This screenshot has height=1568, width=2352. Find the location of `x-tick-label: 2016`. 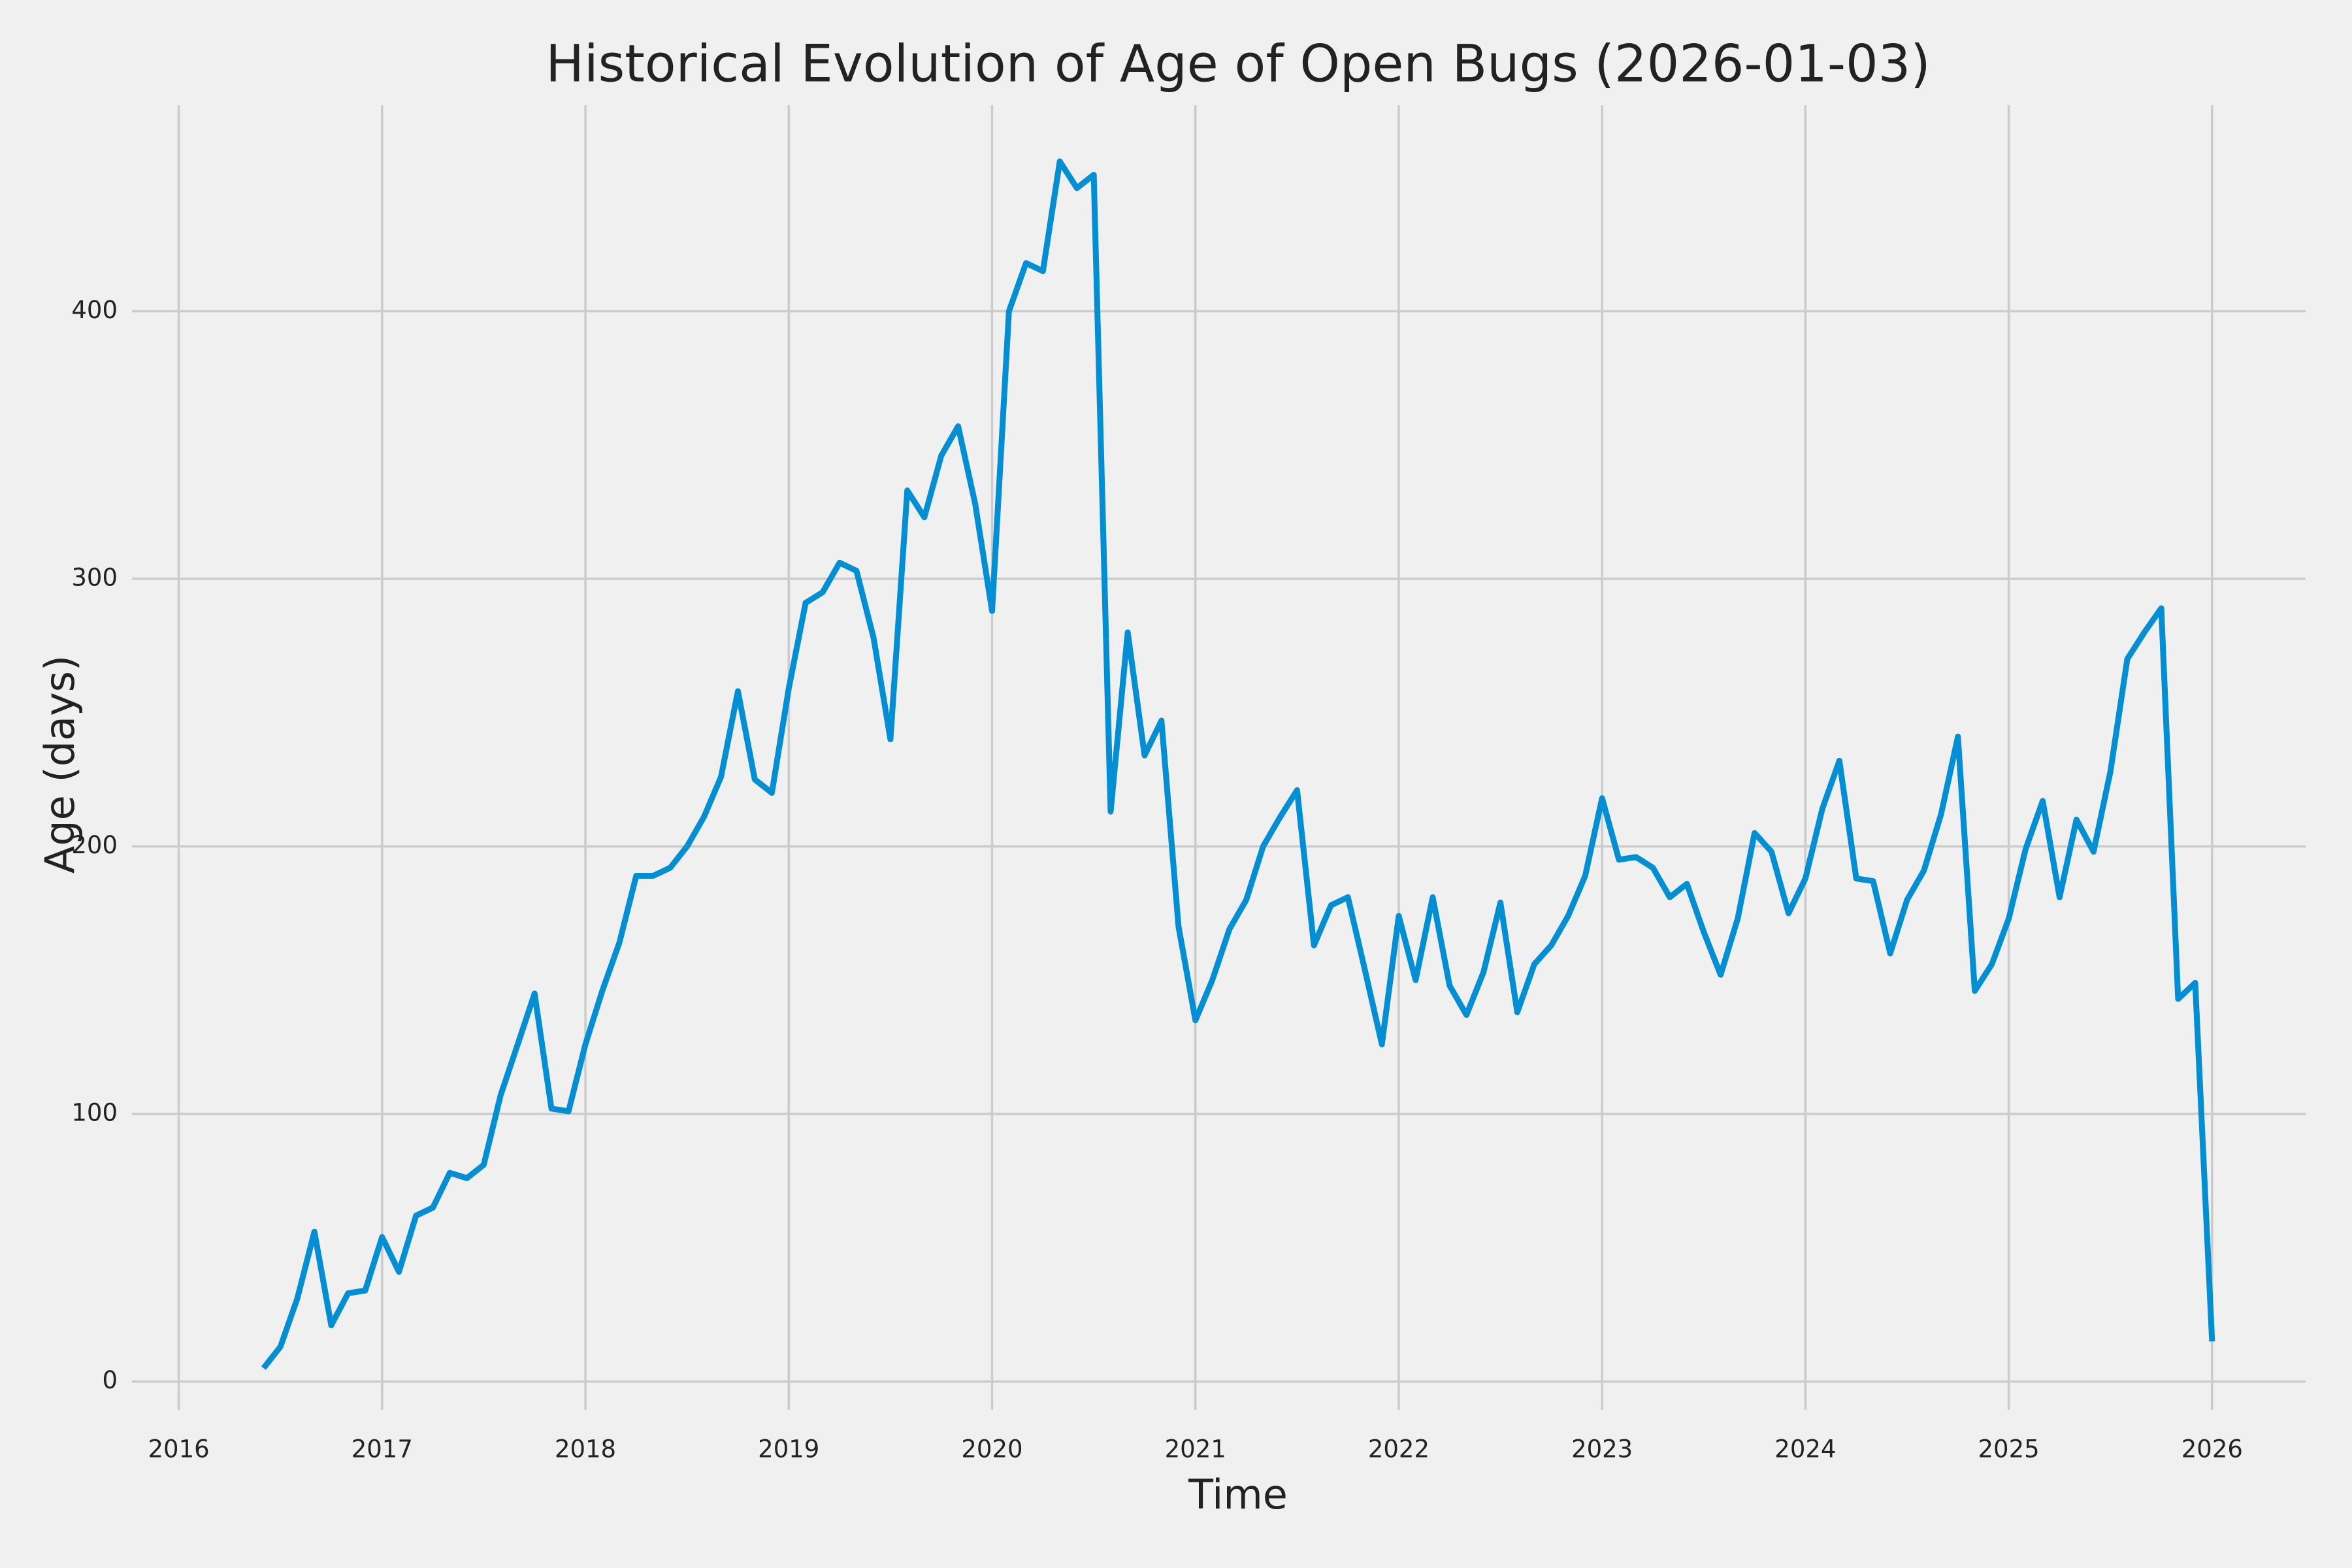

x-tick-label: 2016 is located at coordinates (178, 1449).